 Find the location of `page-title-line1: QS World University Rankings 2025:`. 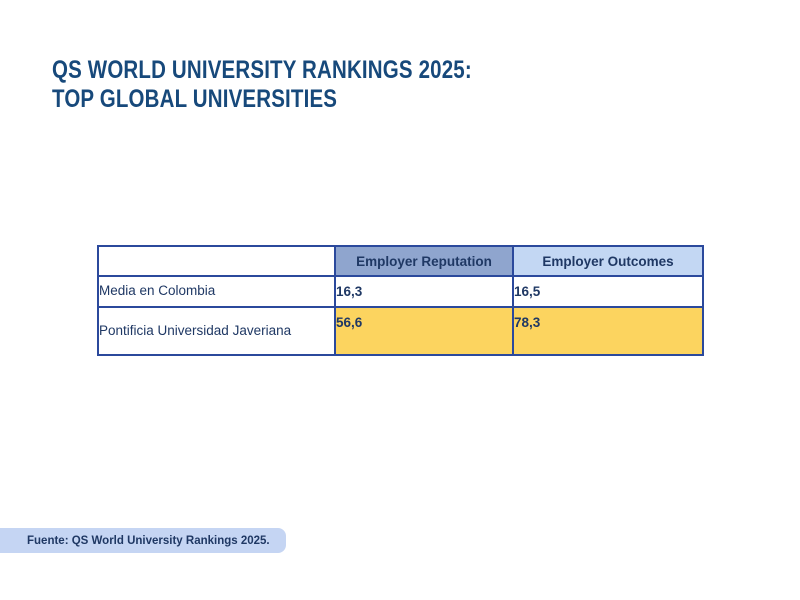

page-title-line1: QS World University Rankings 2025: is located at coordinates (262, 70).